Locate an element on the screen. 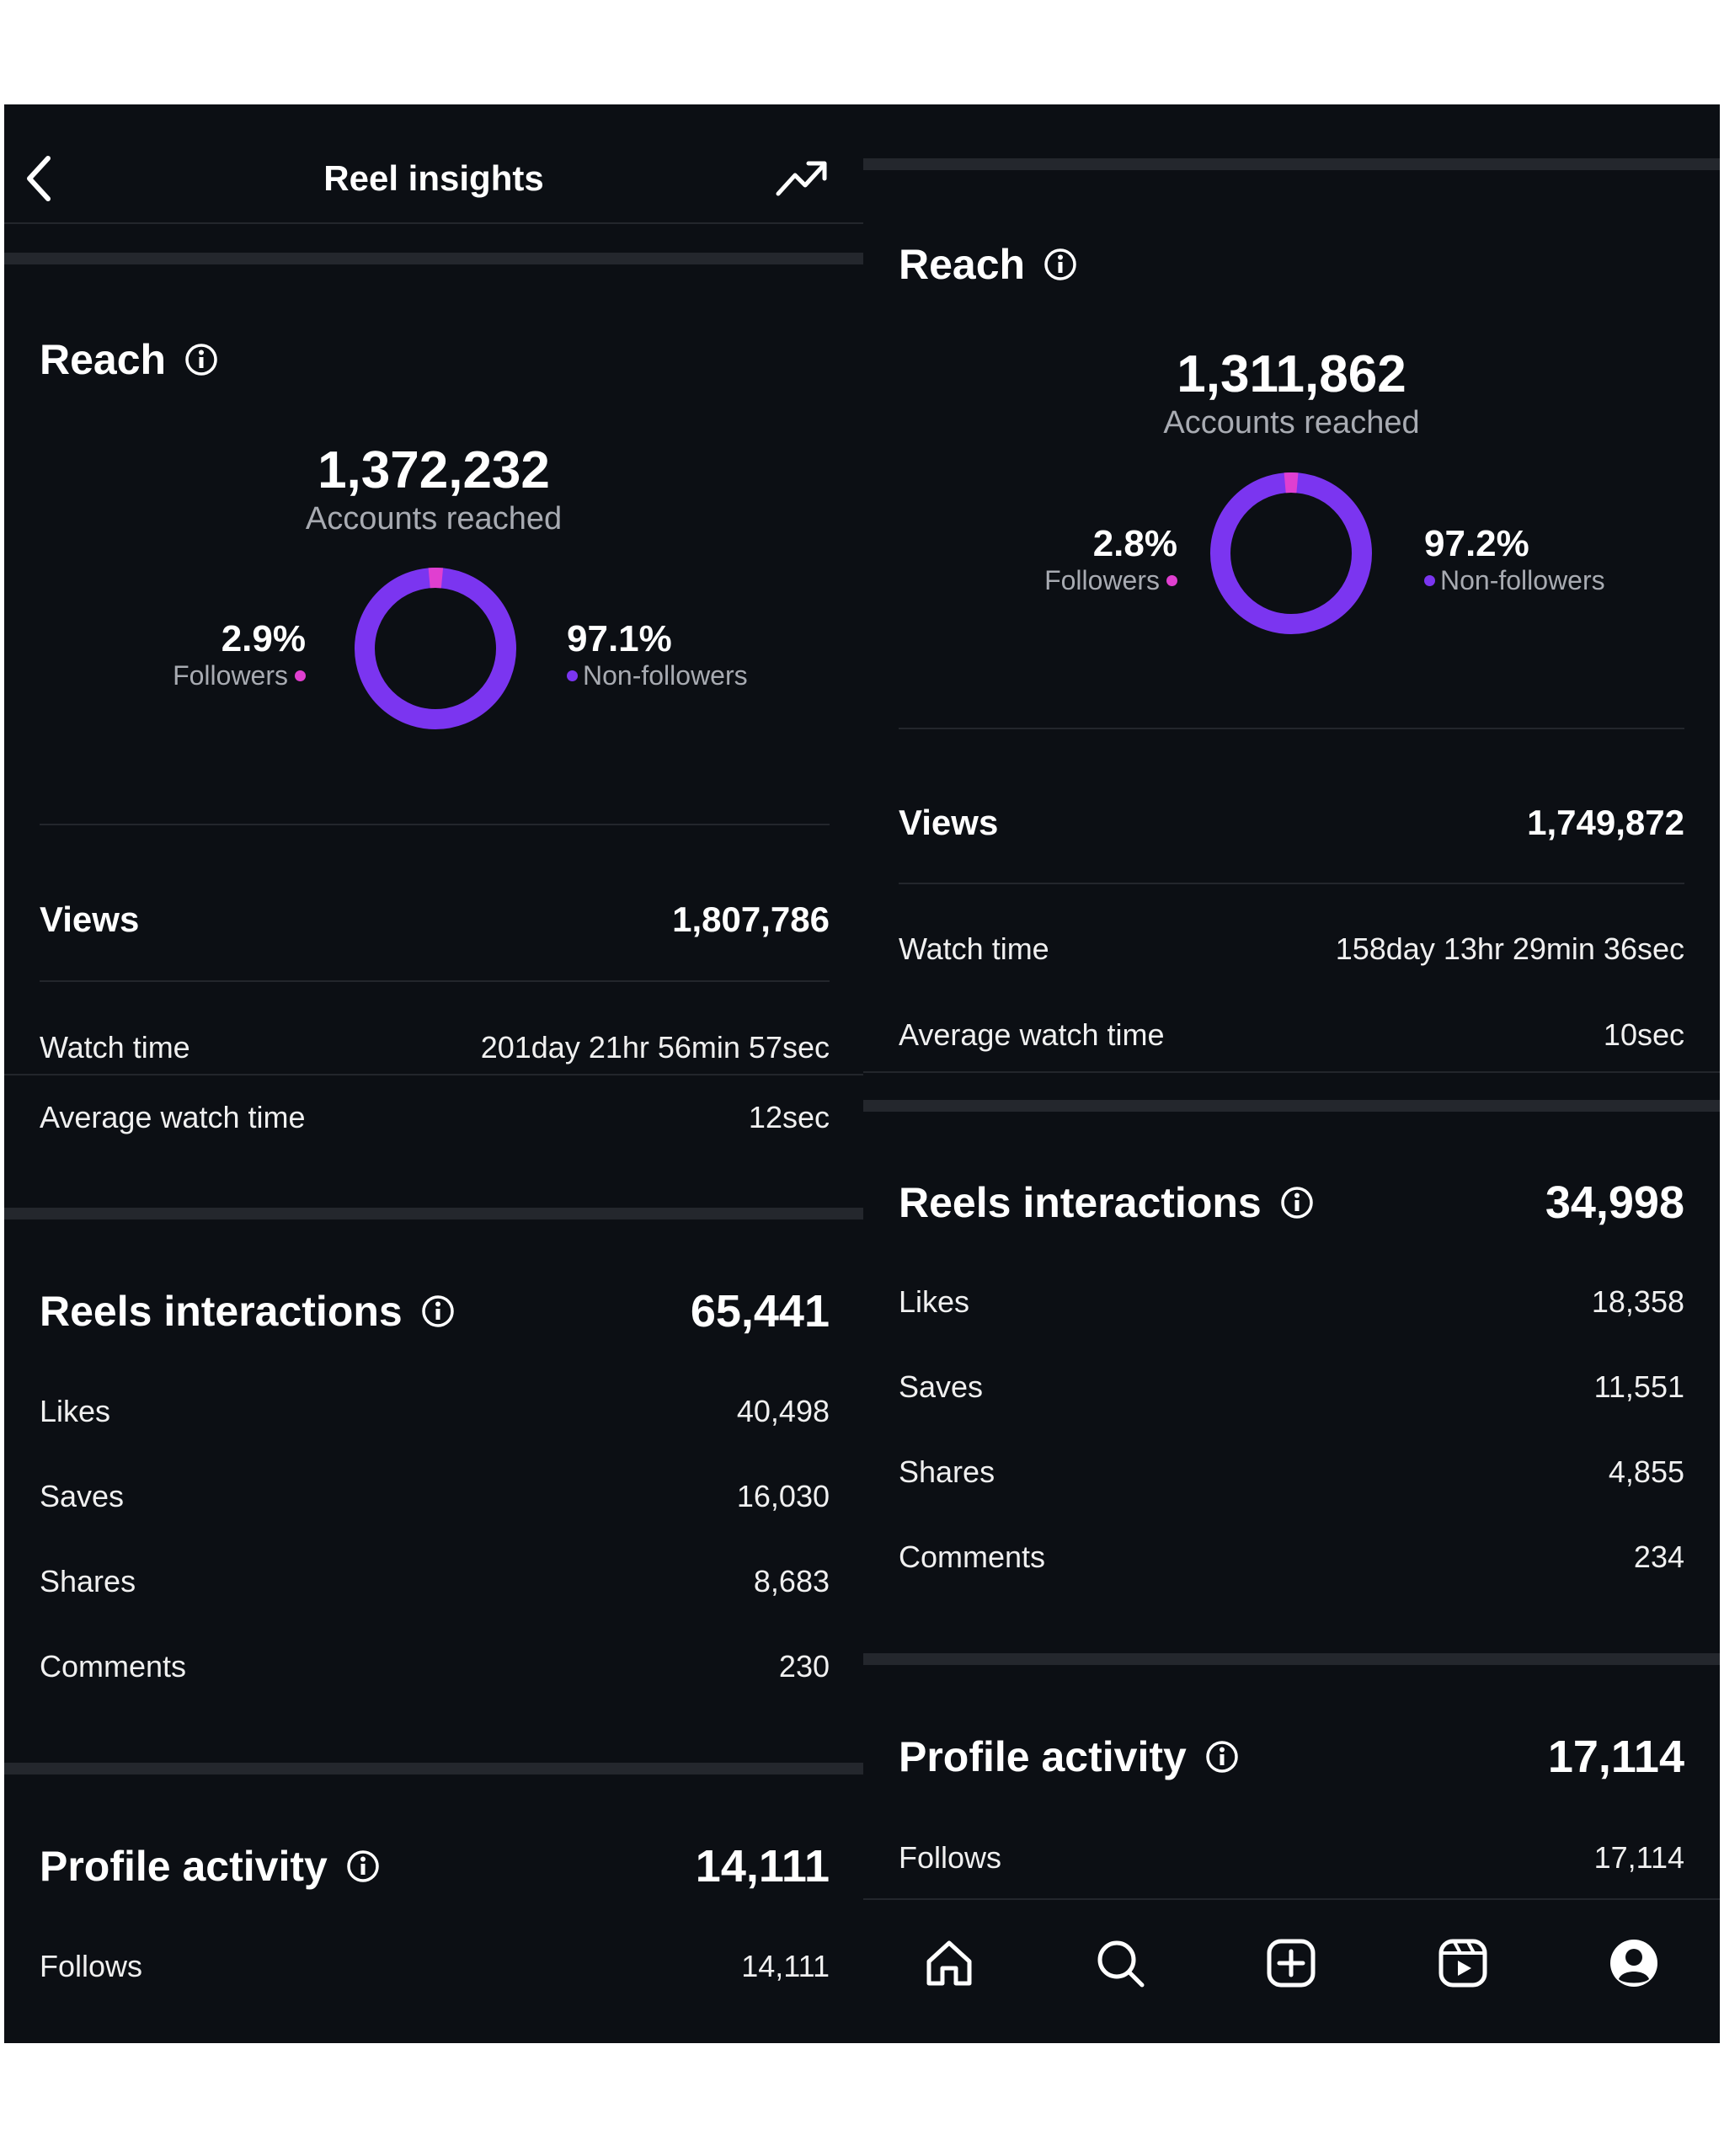 The width and height of the screenshot is (1724, 2156). search-icon is located at coordinates (1120, 1963).